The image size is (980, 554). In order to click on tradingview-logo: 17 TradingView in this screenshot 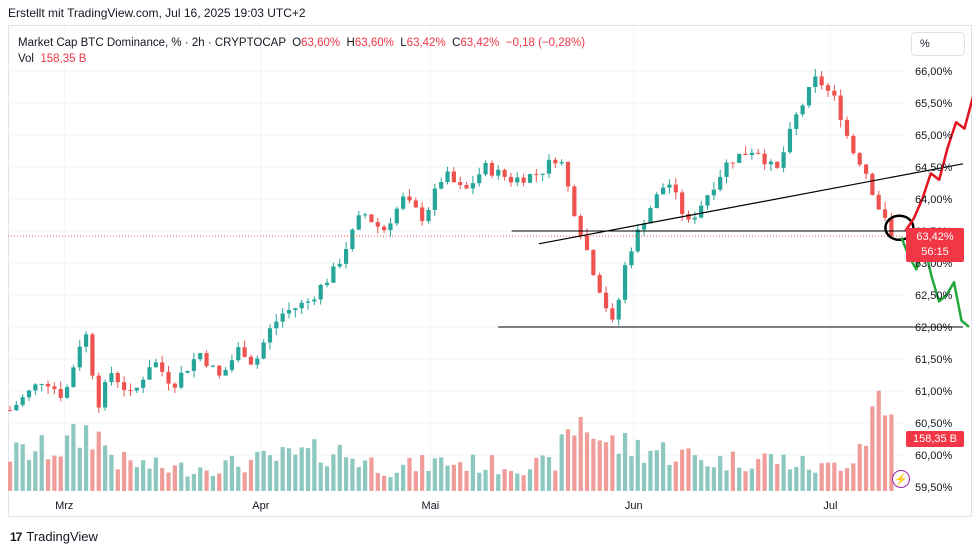, I will do `click(54, 536)`.